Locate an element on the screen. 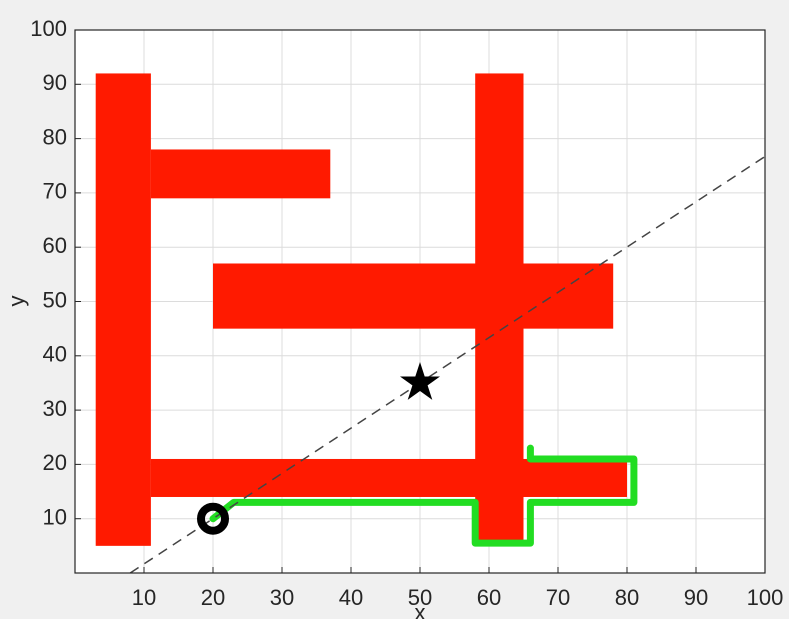  y-tick-label: 90 is located at coordinates (55, 82).